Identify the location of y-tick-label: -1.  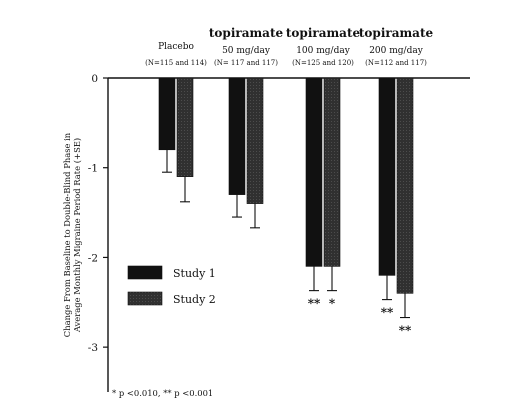
(93, 169).